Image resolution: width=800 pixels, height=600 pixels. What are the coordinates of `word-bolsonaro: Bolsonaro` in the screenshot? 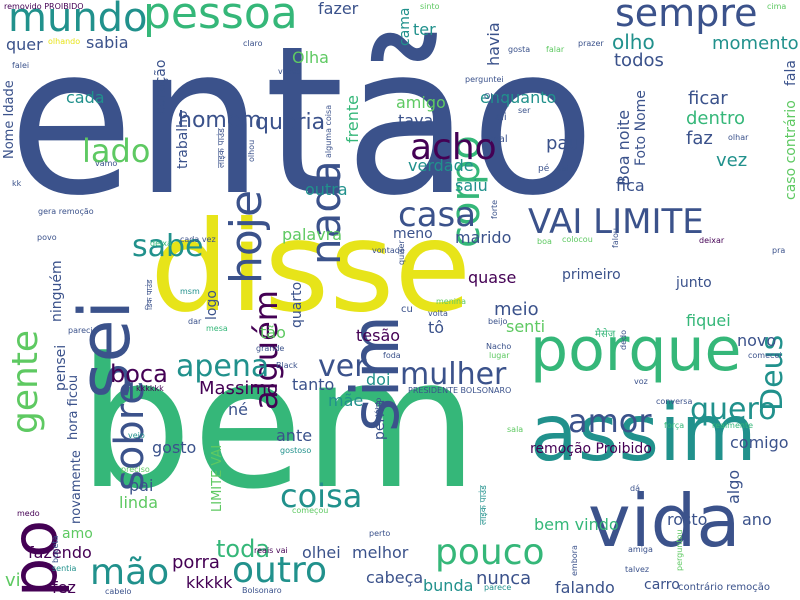 It's located at (262, 590).